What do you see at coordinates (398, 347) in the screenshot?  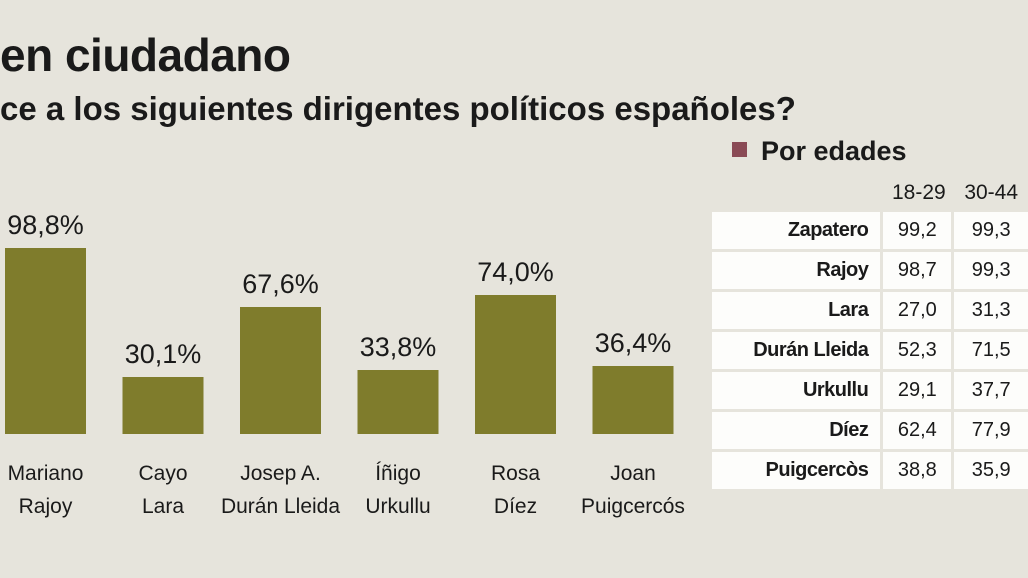 I see `bar-value-label: 33,8%` at bounding box center [398, 347].